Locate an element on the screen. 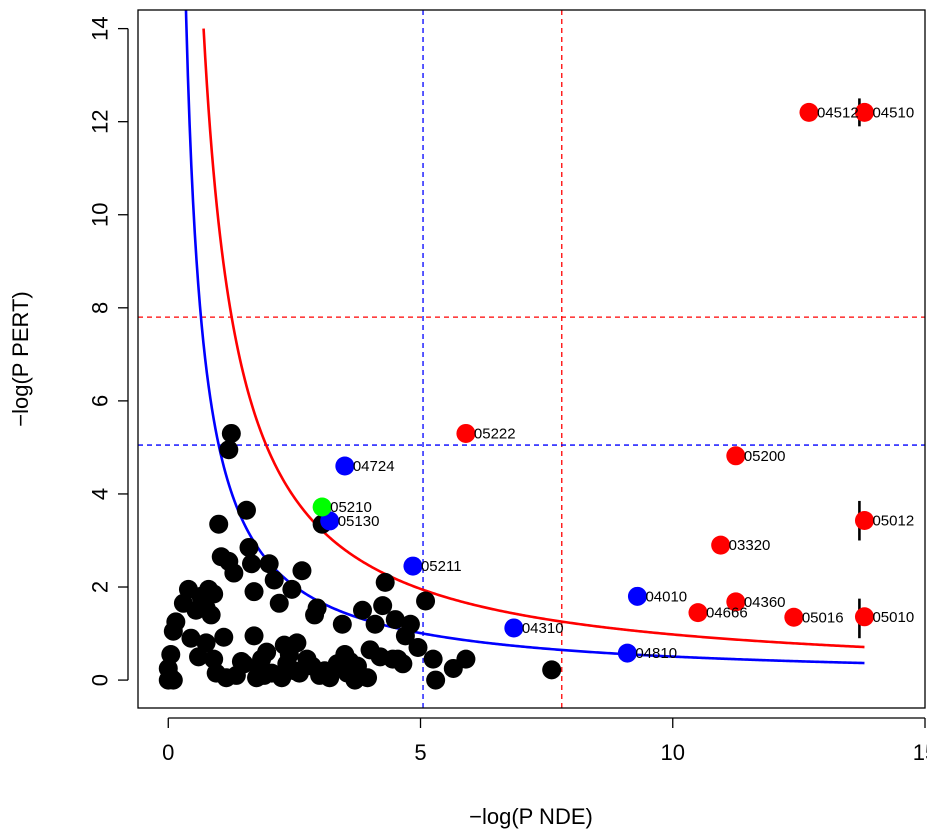  point-label-05211: 05211 is located at coordinates (441, 566).